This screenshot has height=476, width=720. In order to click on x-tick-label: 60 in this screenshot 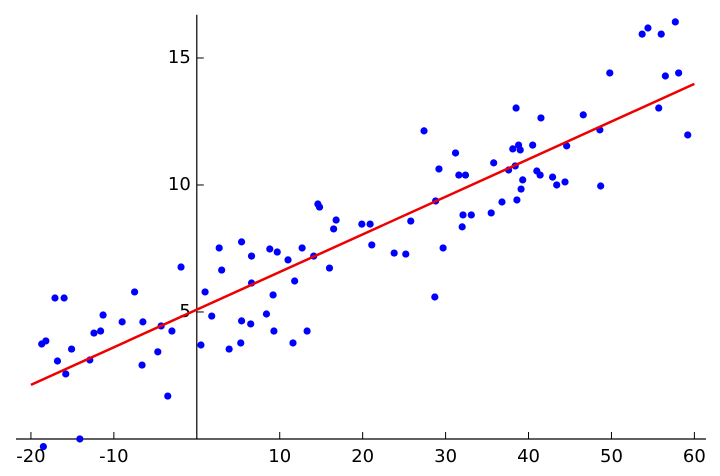, I will do `click(694, 456)`.